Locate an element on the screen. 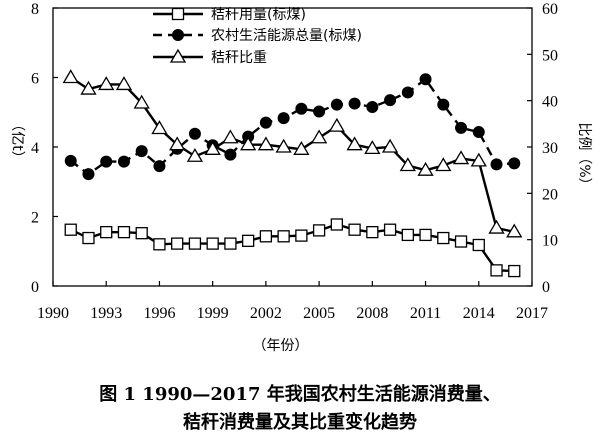 The width and height of the screenshot is (600, 442). x-tick-label: 2011 is located at coordinates (425, 313).